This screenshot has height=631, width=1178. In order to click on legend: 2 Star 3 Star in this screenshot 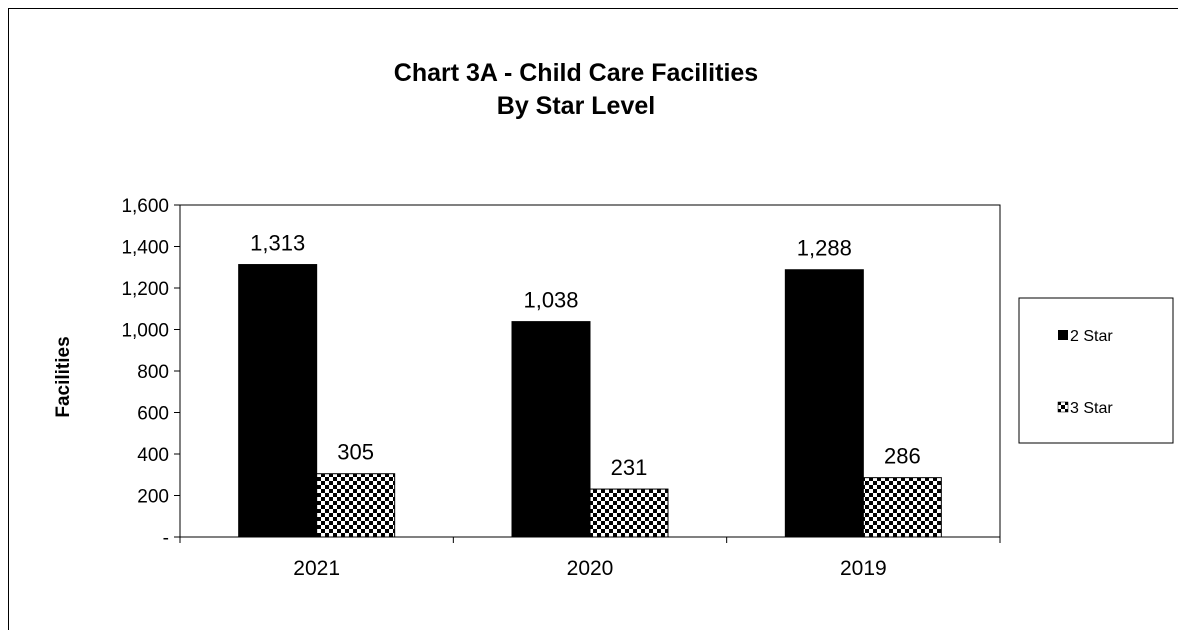, I will do `click(1096, 370)`.